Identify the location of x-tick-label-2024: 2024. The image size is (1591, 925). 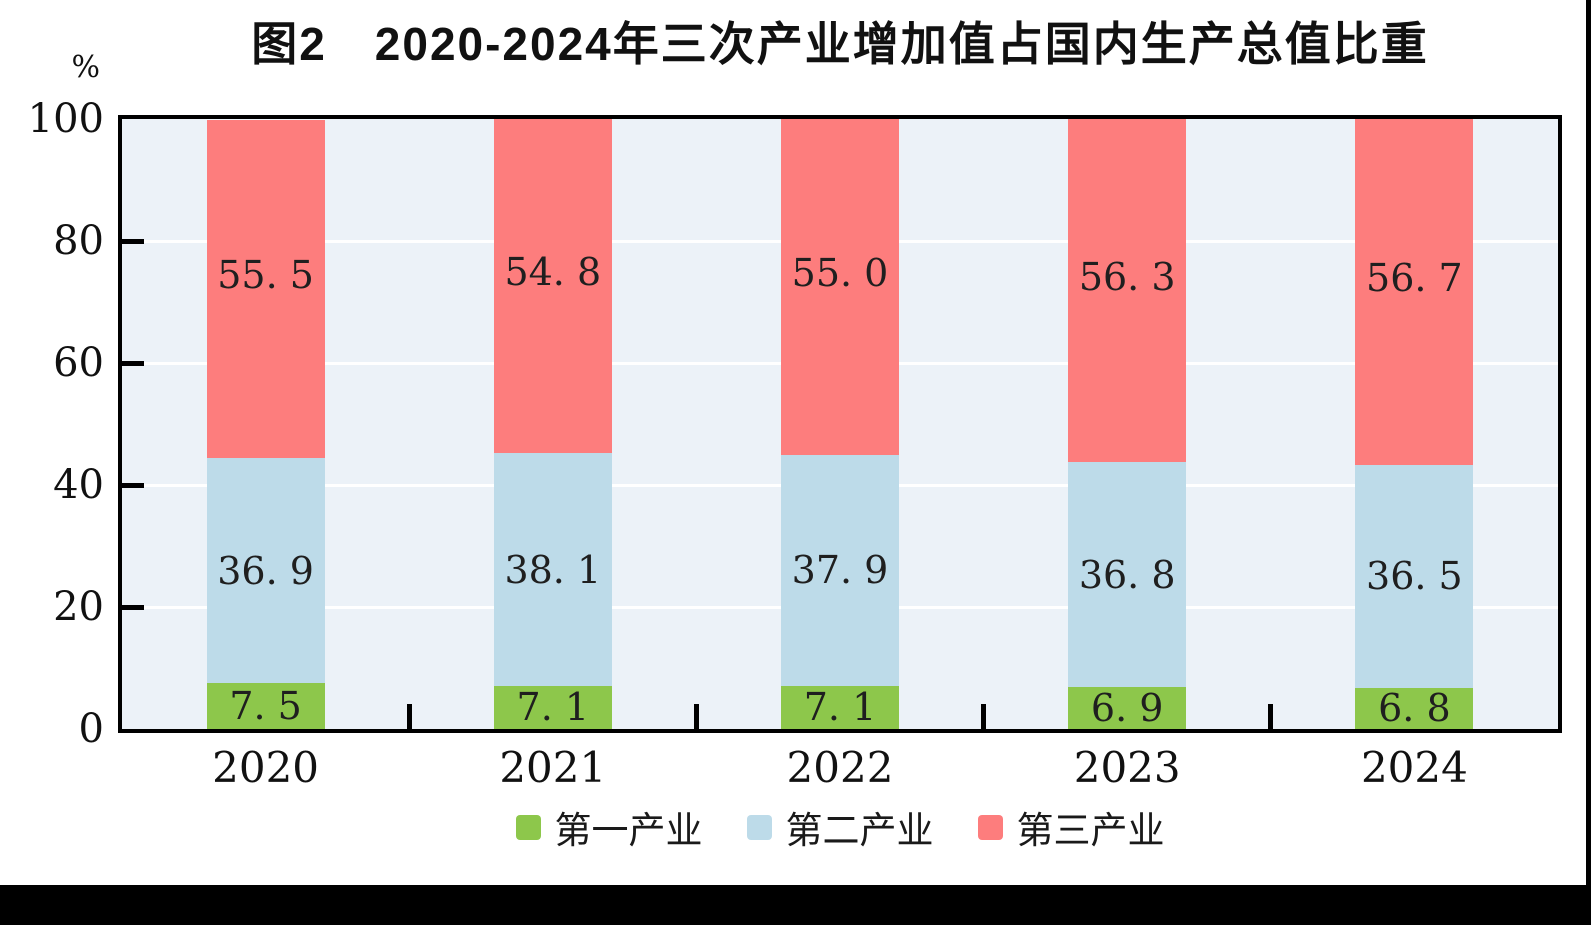
(1414, 767).